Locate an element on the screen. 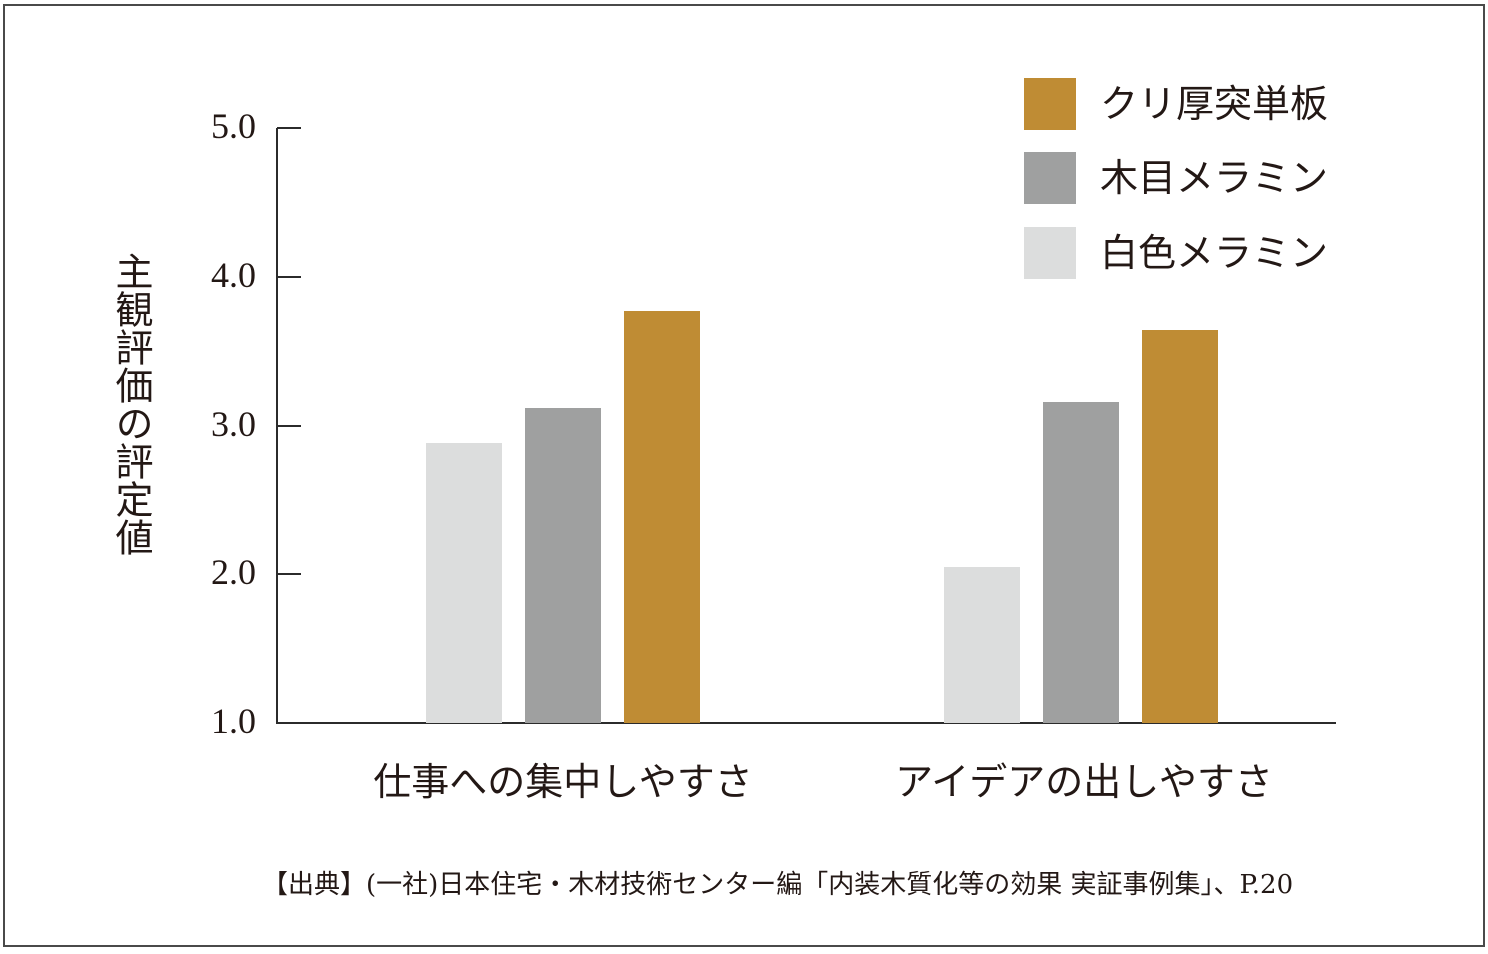 The height and width of the screenshot is (954, 1488). category-label: アイデアの出しやすさ is located at coordinates (1084, 782).